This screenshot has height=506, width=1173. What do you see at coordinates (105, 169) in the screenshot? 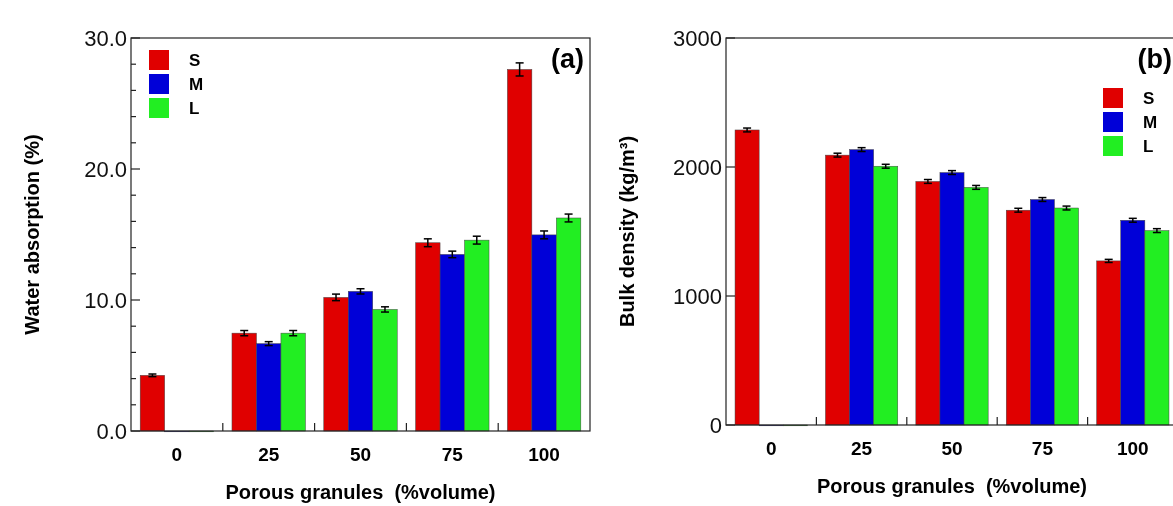
I see `y-tick-label: 20.0` at bounding box center [105, 169].